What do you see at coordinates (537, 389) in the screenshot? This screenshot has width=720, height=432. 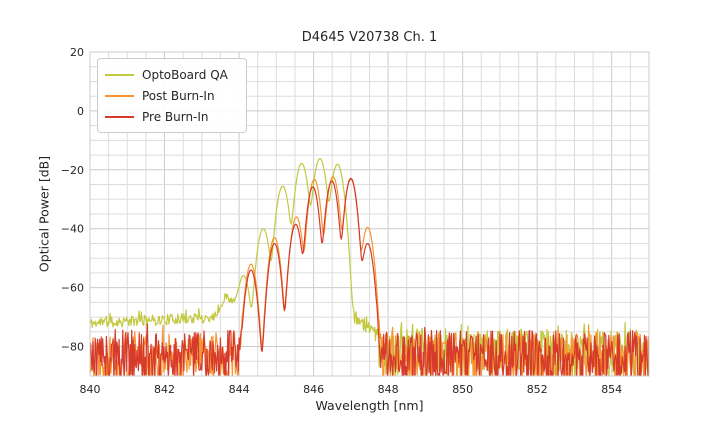 I see `svg-text: 852` at bounding box center [537, 389].